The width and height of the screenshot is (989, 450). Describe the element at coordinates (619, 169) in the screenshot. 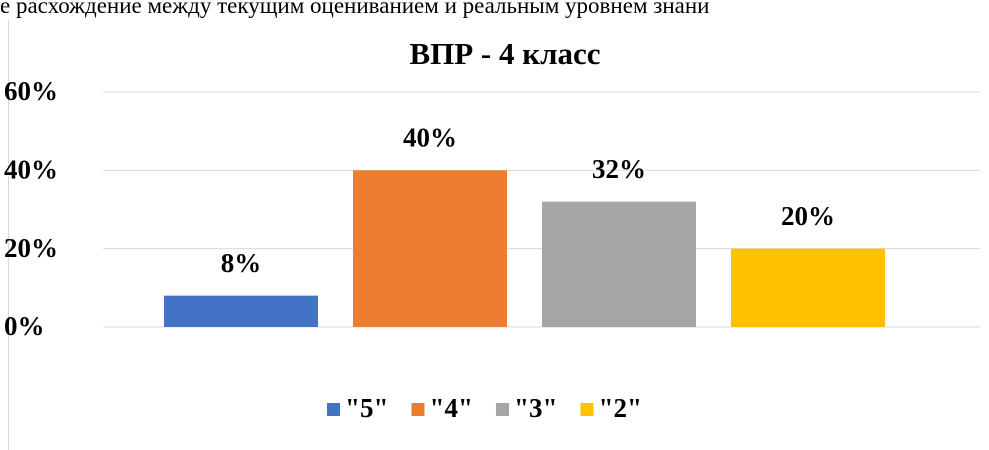

I see `data-label: 32%` at that location.